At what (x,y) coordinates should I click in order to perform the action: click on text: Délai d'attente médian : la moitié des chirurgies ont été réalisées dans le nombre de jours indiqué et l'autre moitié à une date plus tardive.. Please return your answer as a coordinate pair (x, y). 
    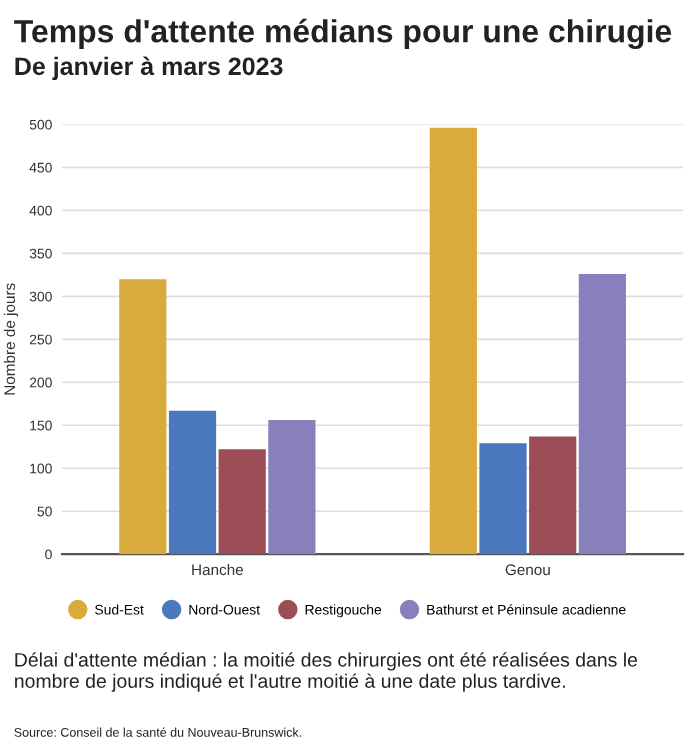
    Looking at the image, I should click on (326, 672).